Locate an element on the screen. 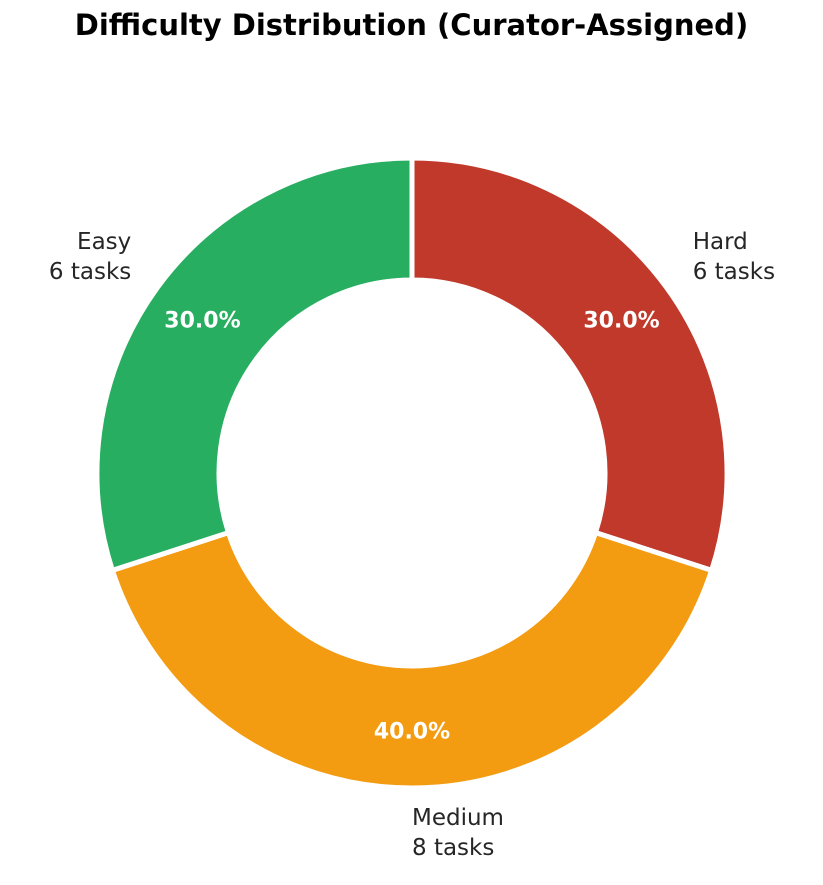 The height and width of the screenshot is (885, 823). slice-count-hard: 6 tasks is located at coordinates (734, 272).